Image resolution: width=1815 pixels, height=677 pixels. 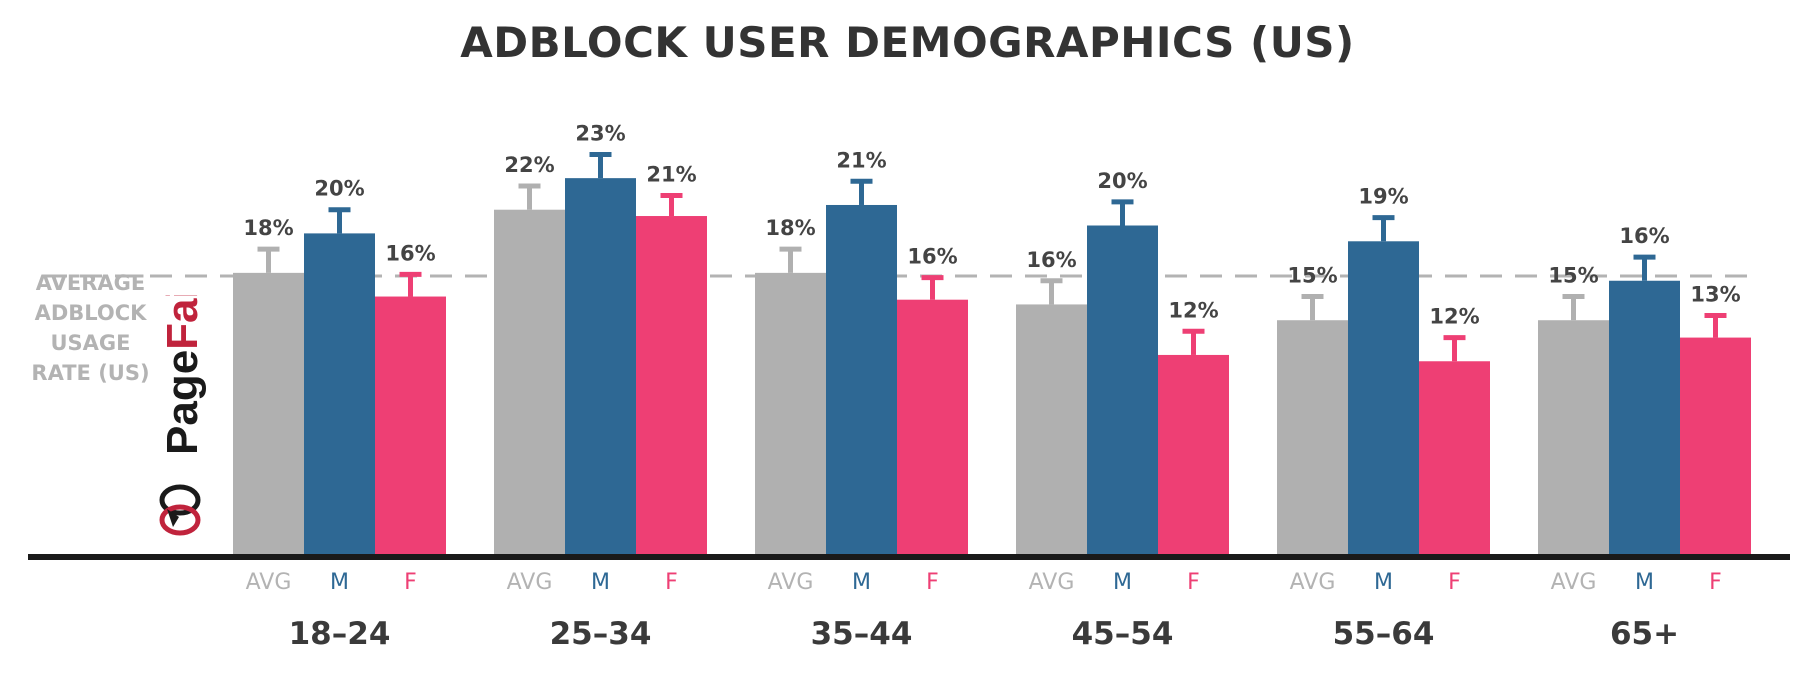 I want to click on category-tick-label: 45–54, so click(x=1123, y=634).